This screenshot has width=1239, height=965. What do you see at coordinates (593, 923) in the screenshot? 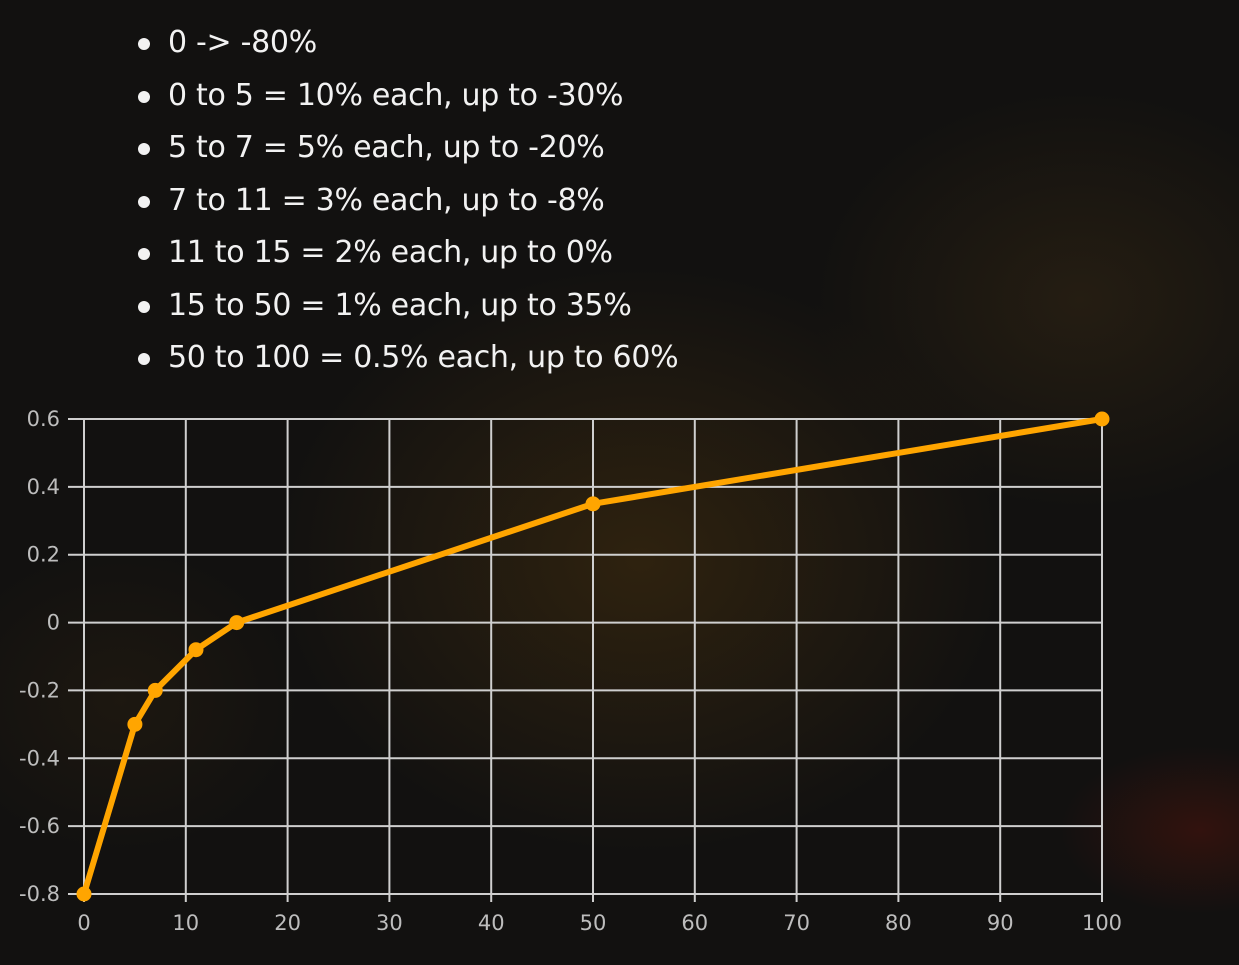
I see `x-tick-label: 50` at bounding box center [593, 923].